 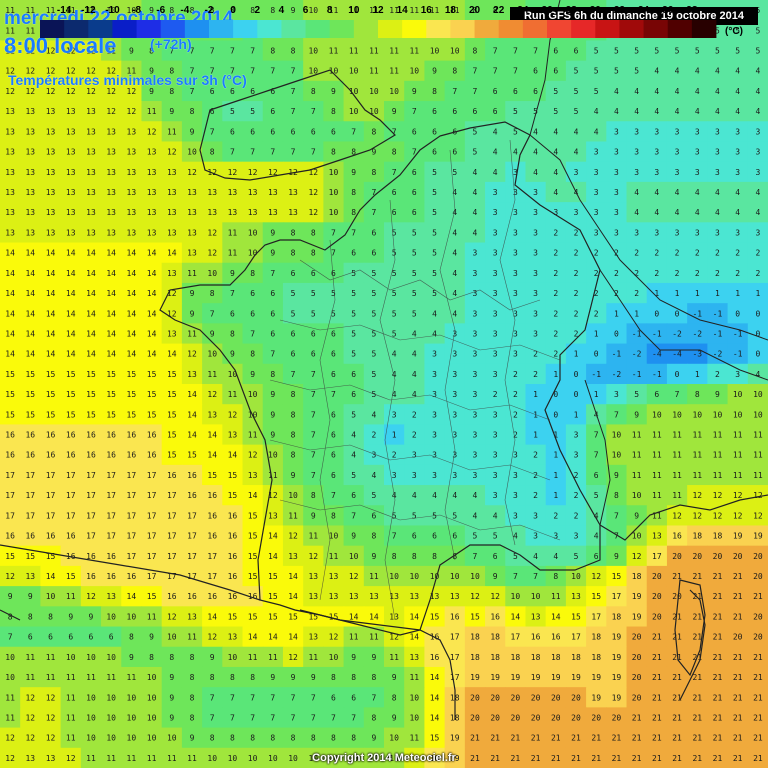 What do you see at coordinates (112, 10) in the screenshot?
I see `legend-tick-label: -10` at bounding box center [112, 10].